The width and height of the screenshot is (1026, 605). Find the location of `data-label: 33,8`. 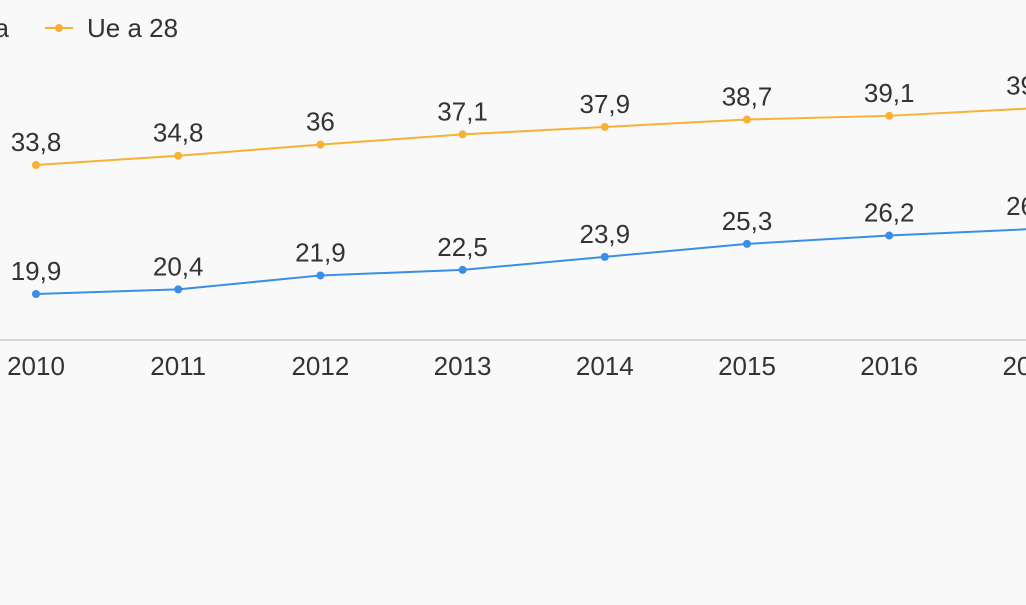

data-label: 33,8 is located at coordinates (36, 142).